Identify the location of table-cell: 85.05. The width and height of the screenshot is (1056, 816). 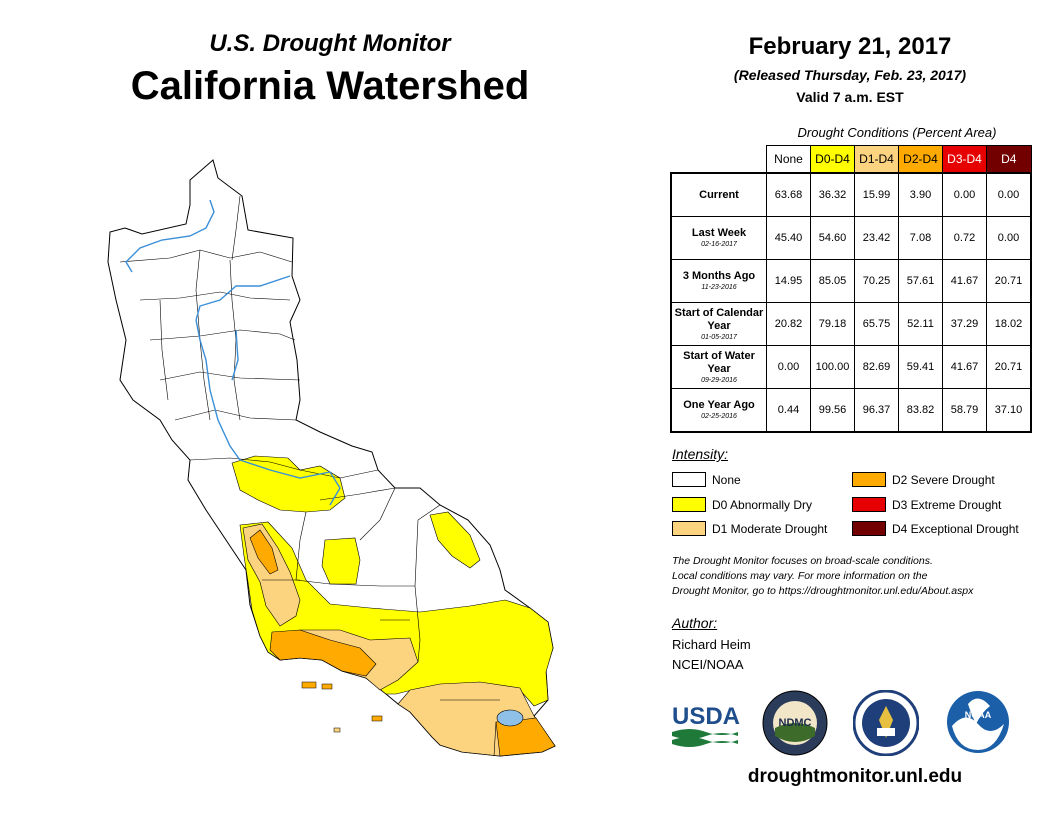
(832, 281).